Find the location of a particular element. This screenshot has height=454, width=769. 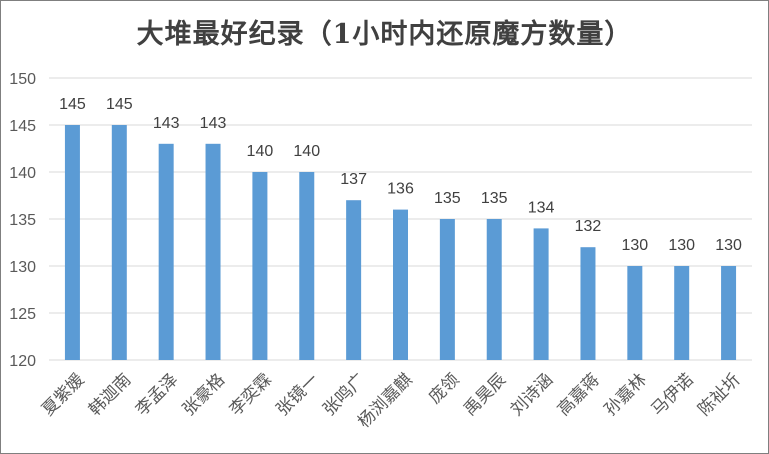

x-tick-label: 夏紫媛 is located at coordinates (63, 395).